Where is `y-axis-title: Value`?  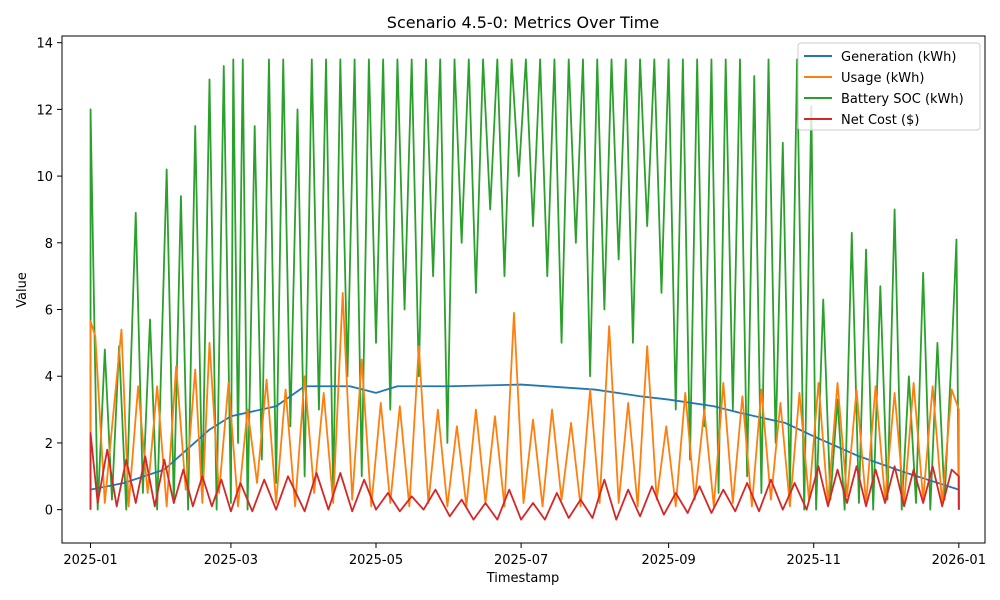
y-axis-title: Value is located at coordinates (22, 290).